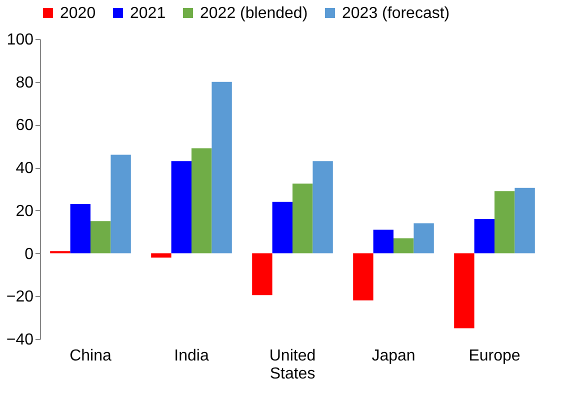  Describe the element at coordinates (29, 254) in the screenshot. I see `y-tick-label: 0` at that location.